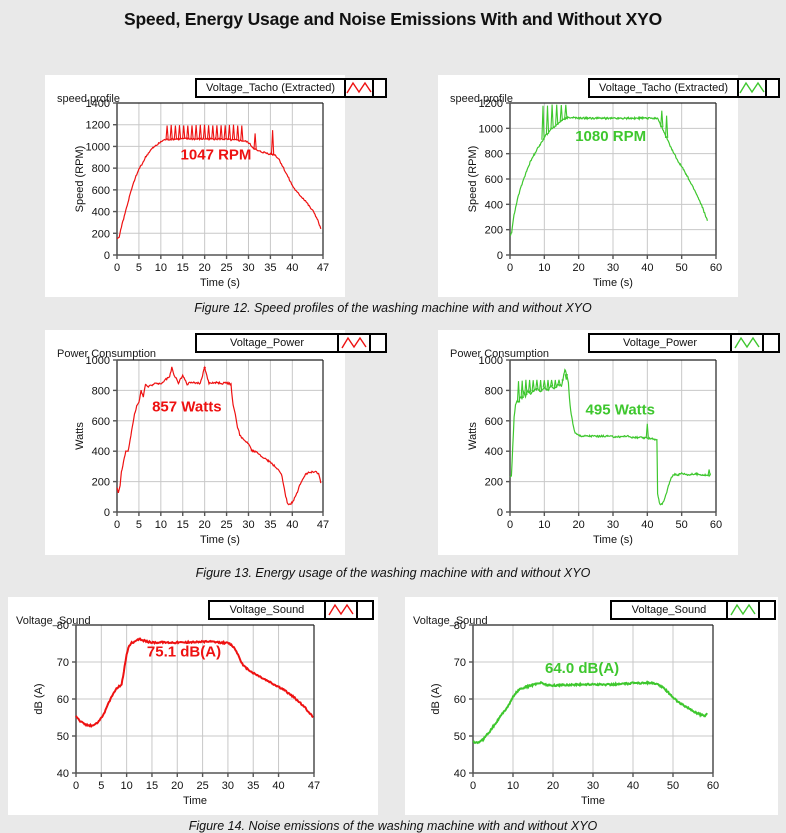 The width and height of the screenshot is (786, 833). Describe the element at coordinates (183, 268) in the screenshot. I see `x-tick-label: 15` at that location.